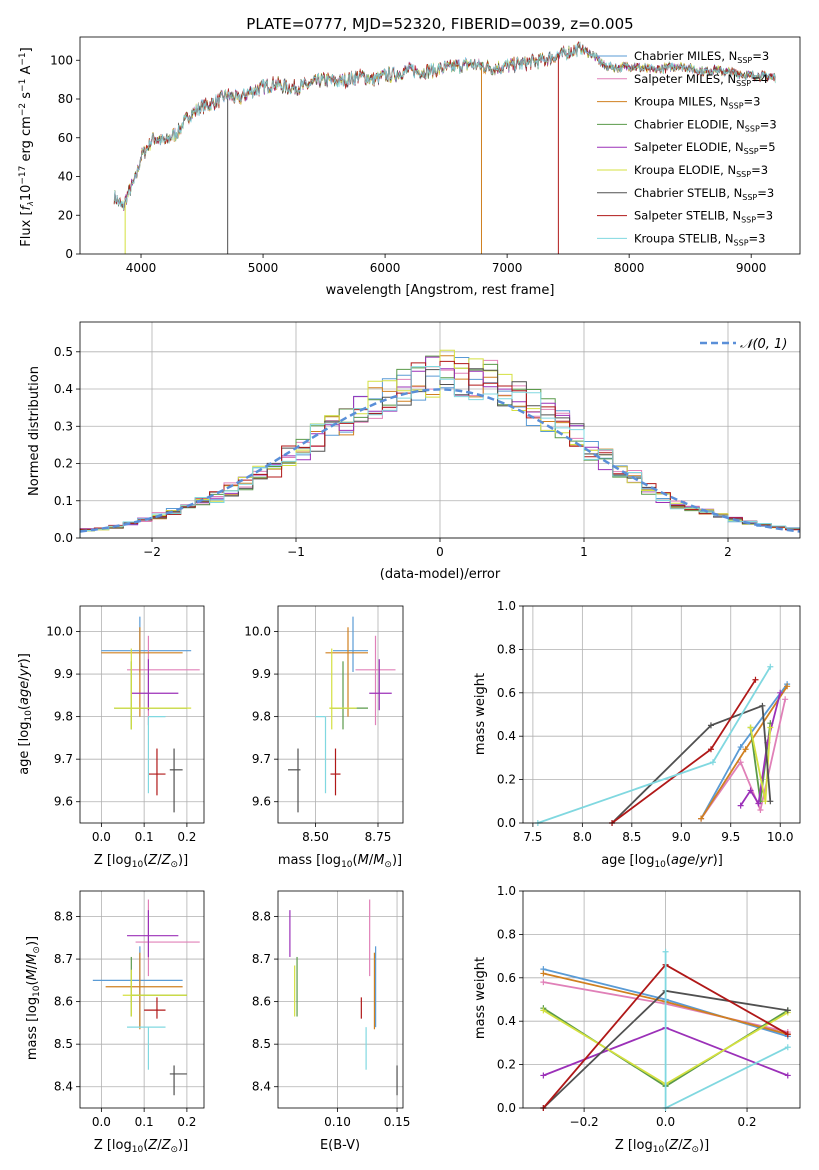  I want to click on x-tick-label: 5000, so click(263, 268).